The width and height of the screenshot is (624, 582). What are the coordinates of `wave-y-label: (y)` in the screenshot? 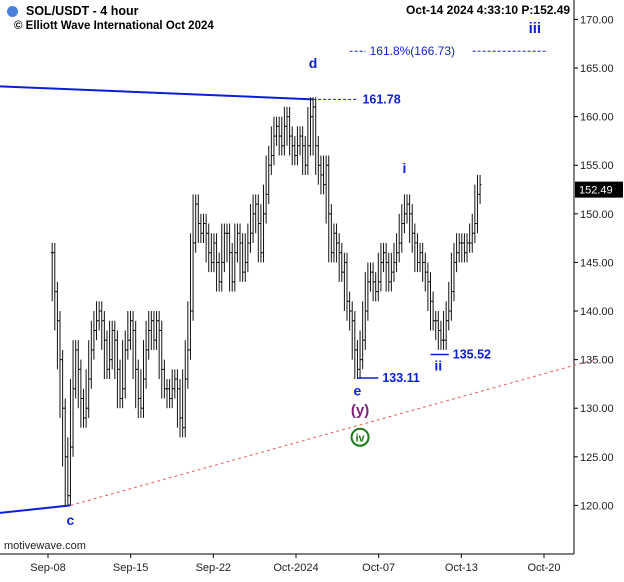 It's located at (360, 410).